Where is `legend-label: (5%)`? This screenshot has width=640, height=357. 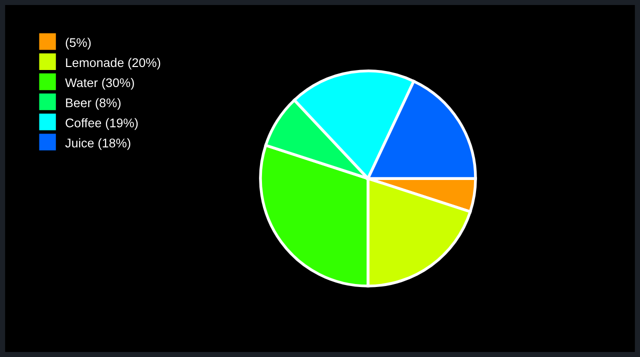
legend-label: (5%) is located at coordinates (78, 44).